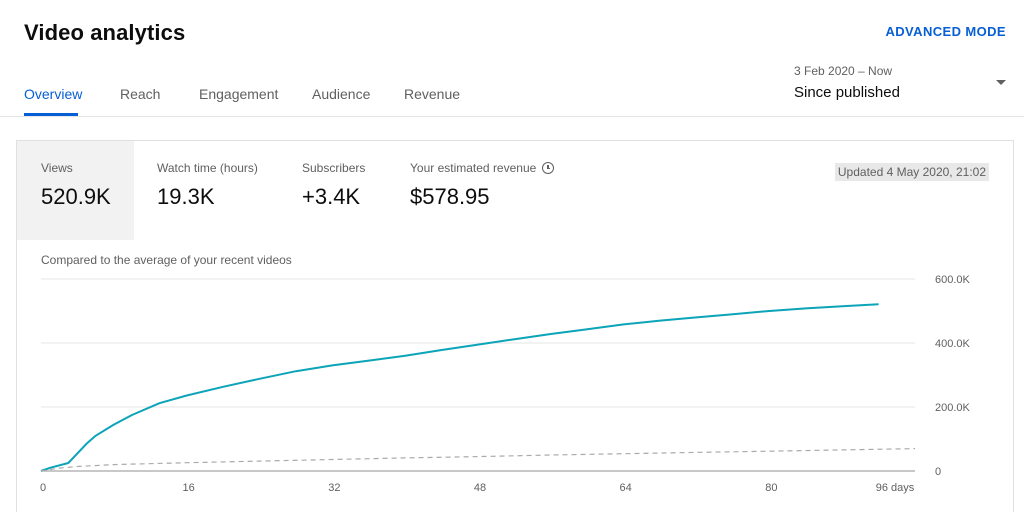 The width and height of the screenshot is (1024, 512). I want to click on metric-watch-time-label: Watch time (hours), so click(207, 168).